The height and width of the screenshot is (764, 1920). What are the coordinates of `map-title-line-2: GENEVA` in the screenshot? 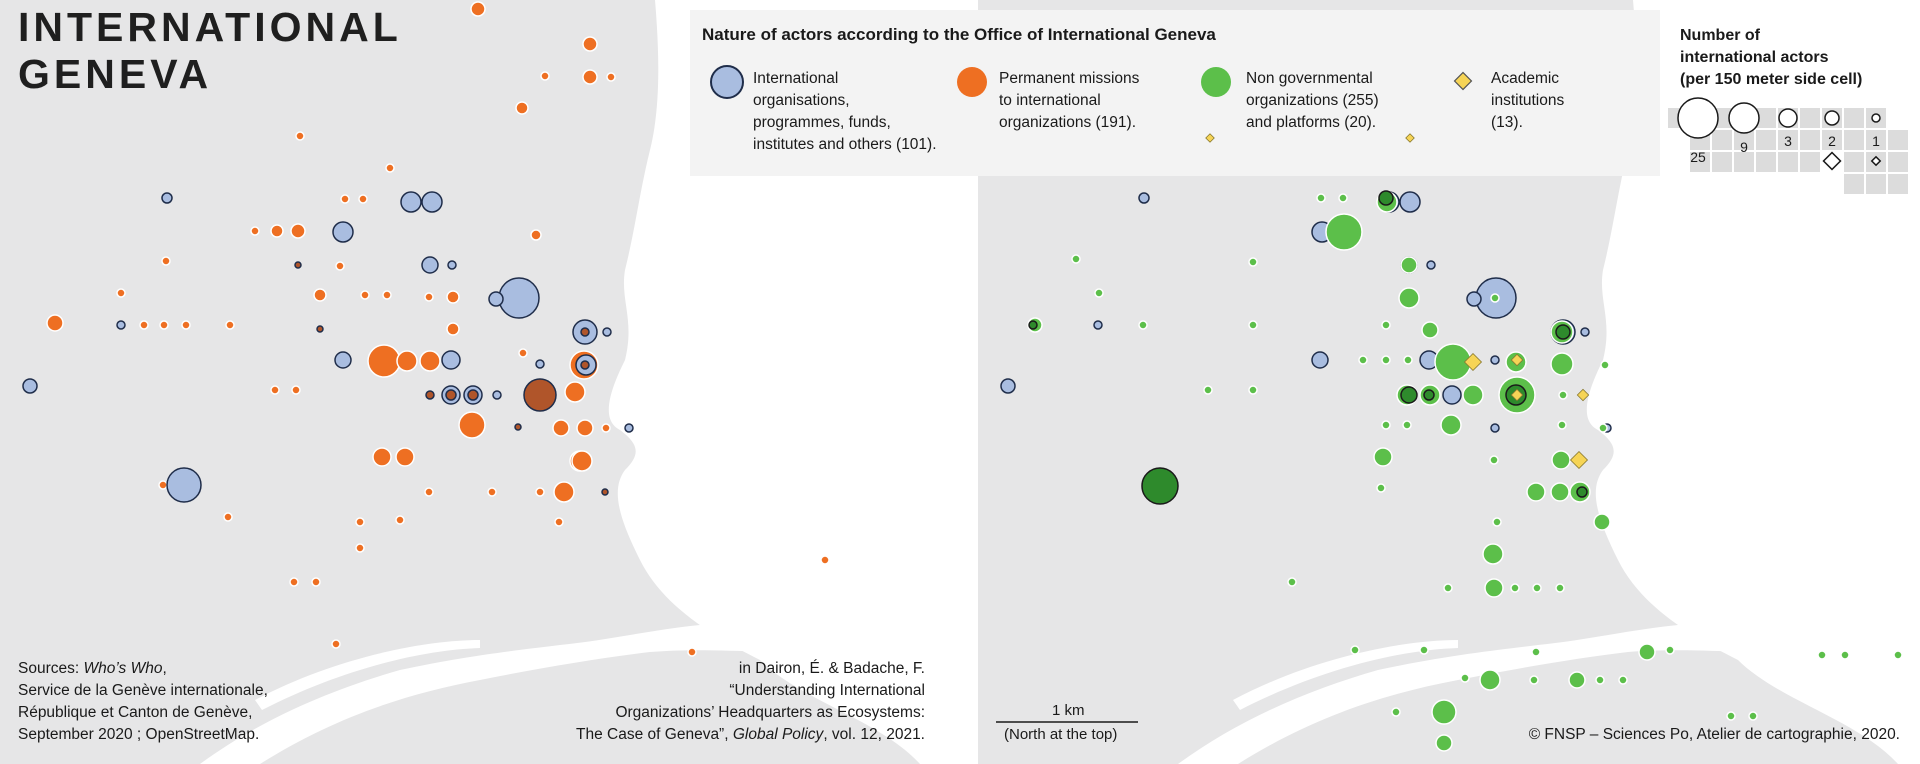 It's located at (115, 74).